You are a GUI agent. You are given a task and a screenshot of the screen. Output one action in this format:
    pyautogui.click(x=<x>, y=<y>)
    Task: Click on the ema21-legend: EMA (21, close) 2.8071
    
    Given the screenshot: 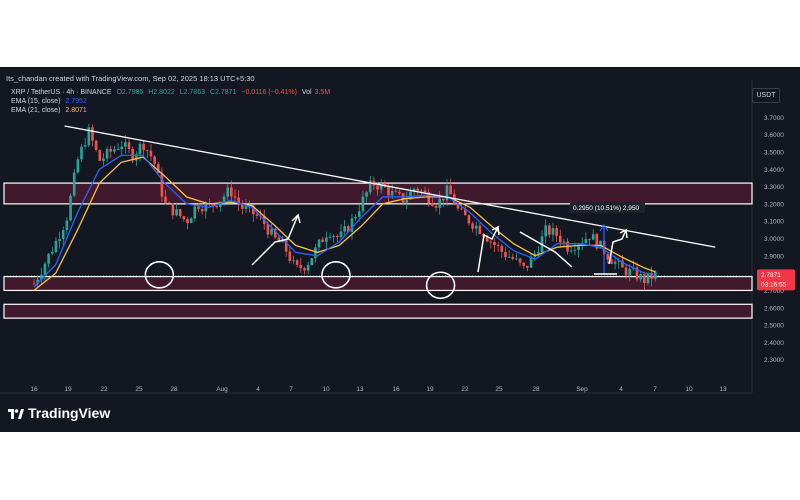 What is the action you would take?
    pyautogui.click(x=50, y=110)
    